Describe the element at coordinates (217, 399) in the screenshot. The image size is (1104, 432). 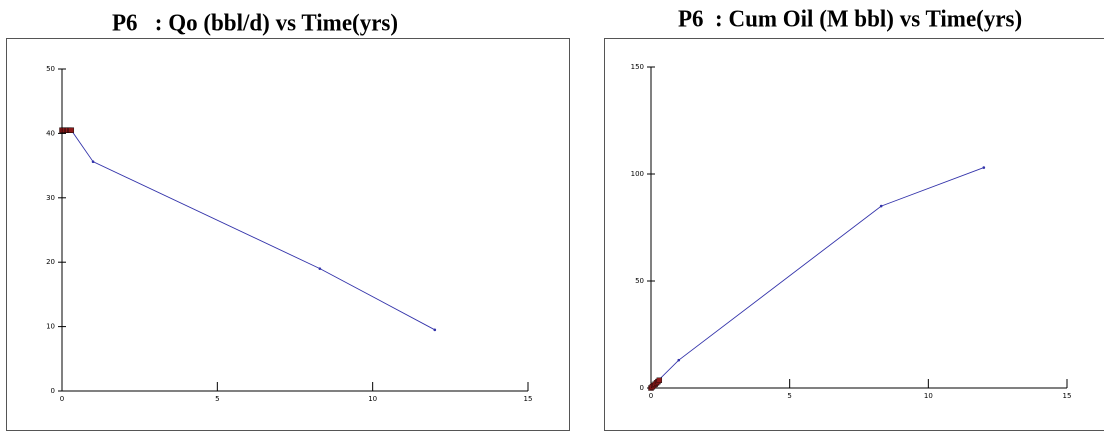
I see `rate-x-tick-label: 5` at that location.